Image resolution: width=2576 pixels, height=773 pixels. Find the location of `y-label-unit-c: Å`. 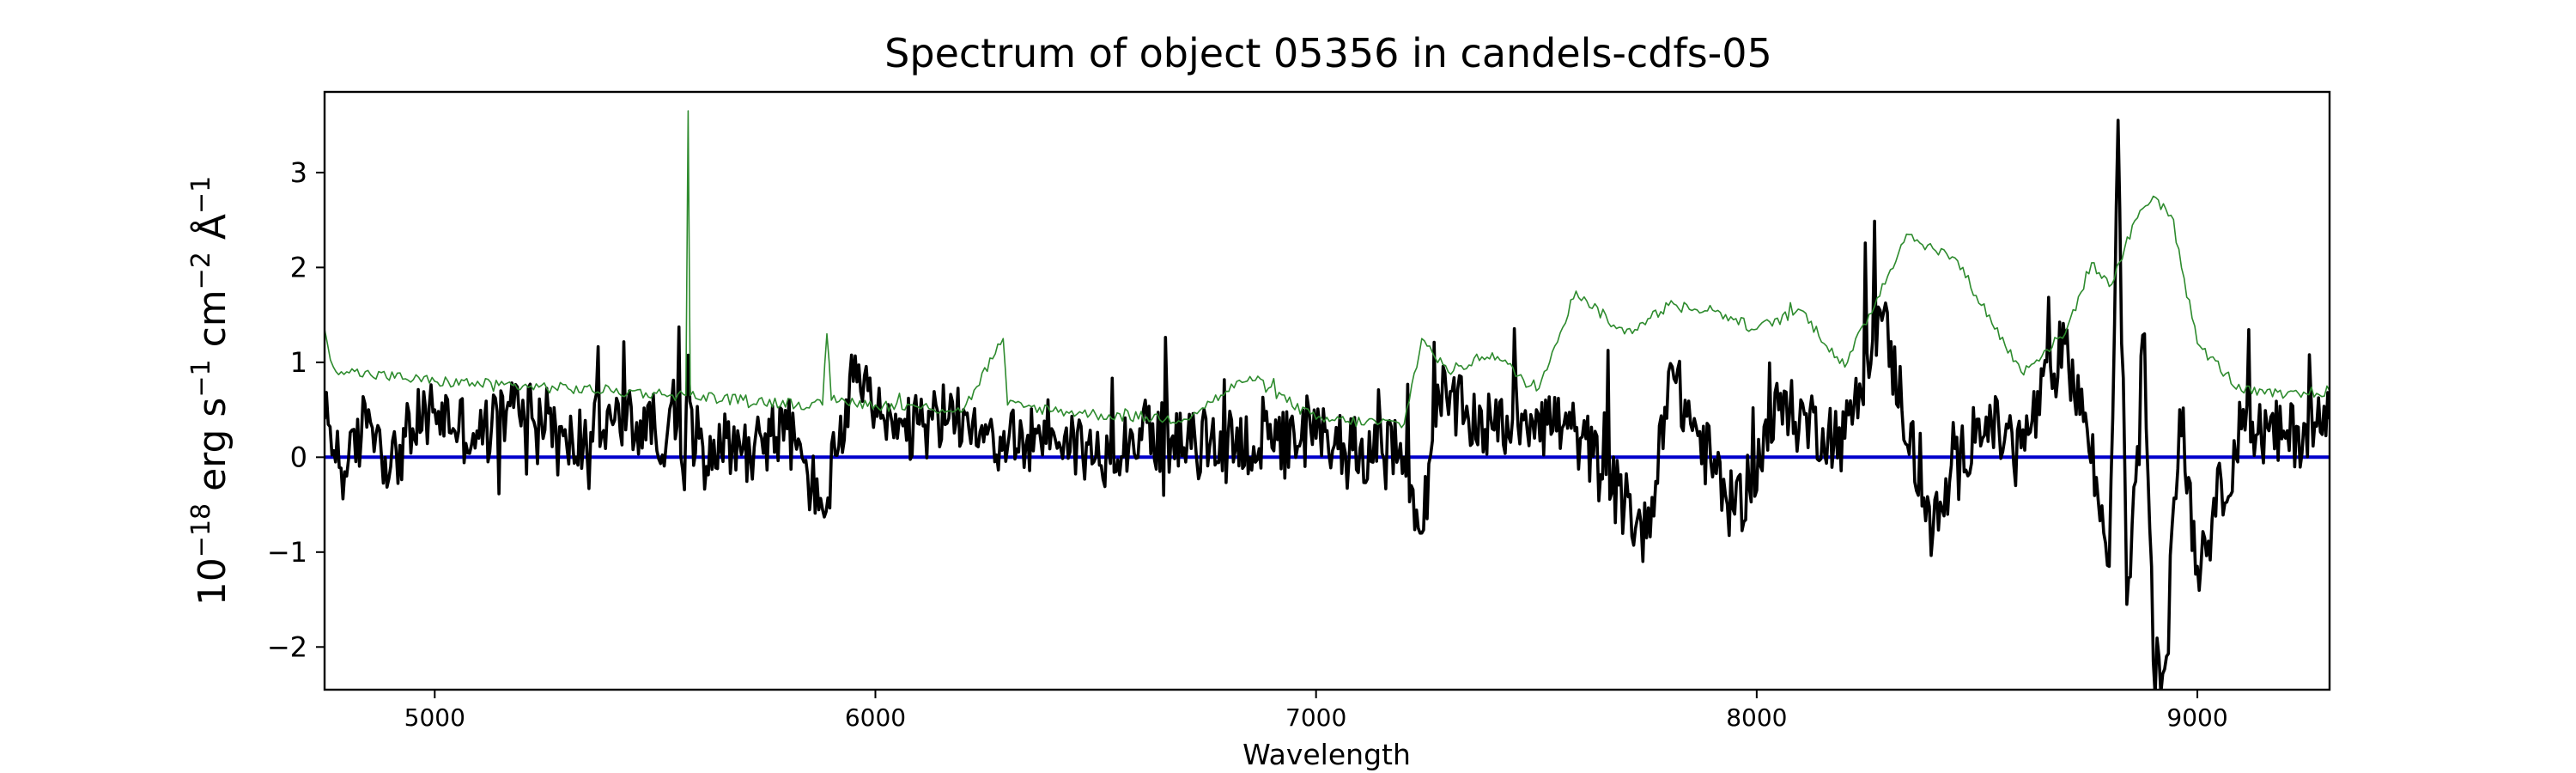

y-label-unit-c: Å is located at coordinates (212, 233).